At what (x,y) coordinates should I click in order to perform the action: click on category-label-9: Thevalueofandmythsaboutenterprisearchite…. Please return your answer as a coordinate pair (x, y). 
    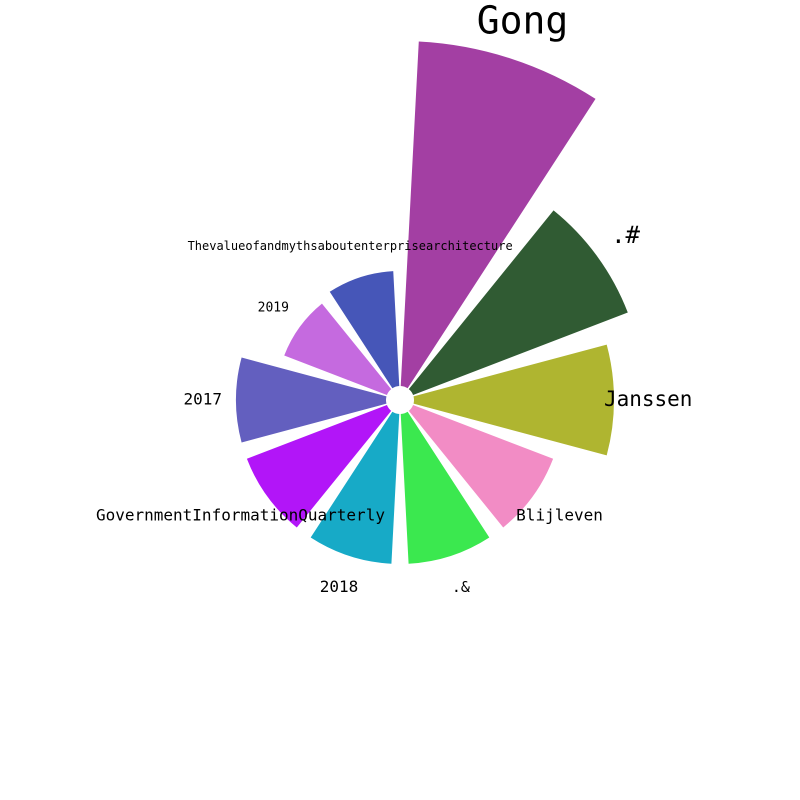
    Looking at the image, I should click on (350, 246).